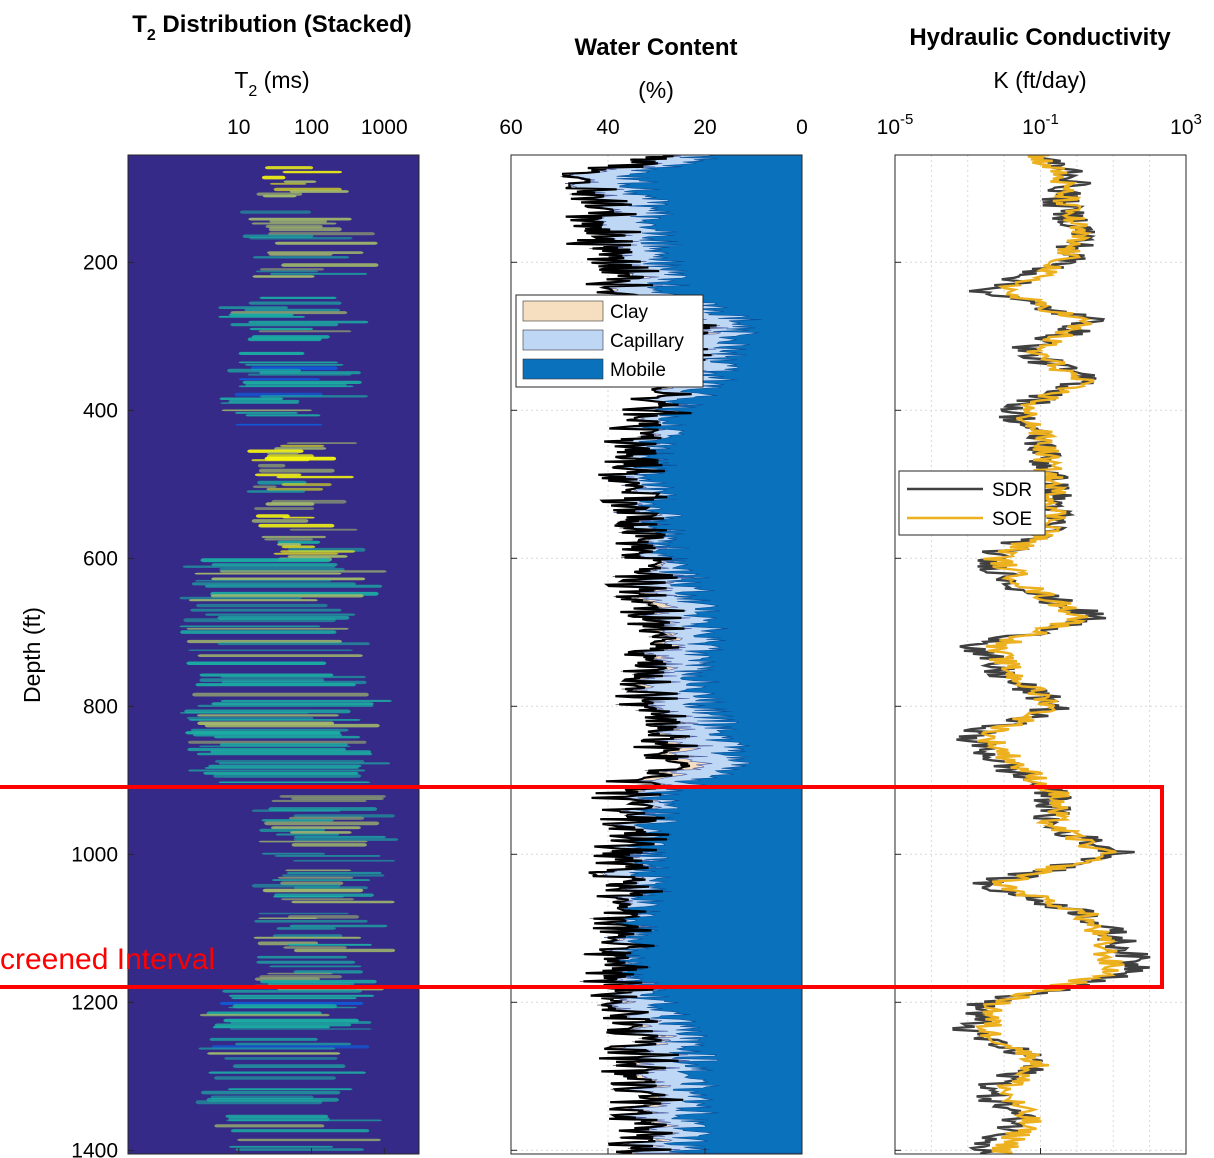 The image size is (1214, 1158). Describe the element at coordinates (802, 127) in the screenshot. I see `water-x-tick-label: 0` at that location.